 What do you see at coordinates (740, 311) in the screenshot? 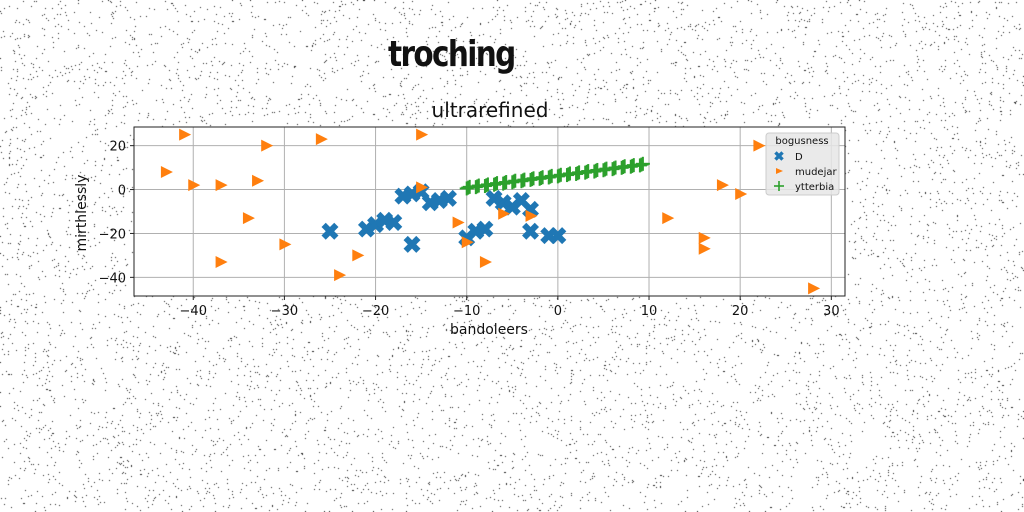
I see `x-tick-label: 20` at bounding box center [740, 311].